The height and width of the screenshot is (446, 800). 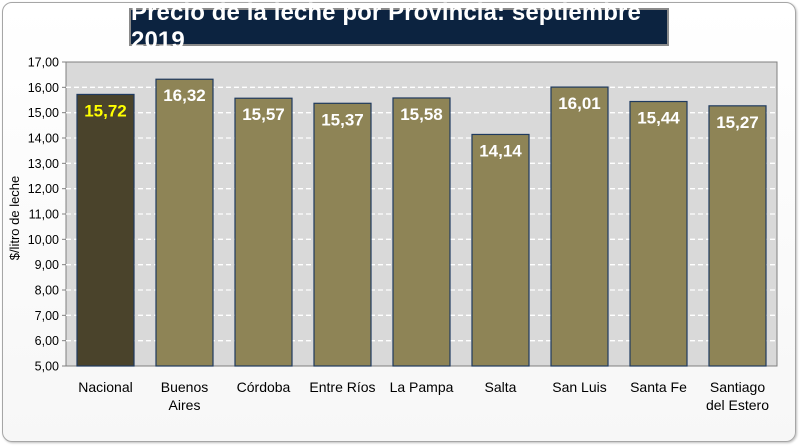 I want to click on data-label: 16,01, so click(x=579, y=103).